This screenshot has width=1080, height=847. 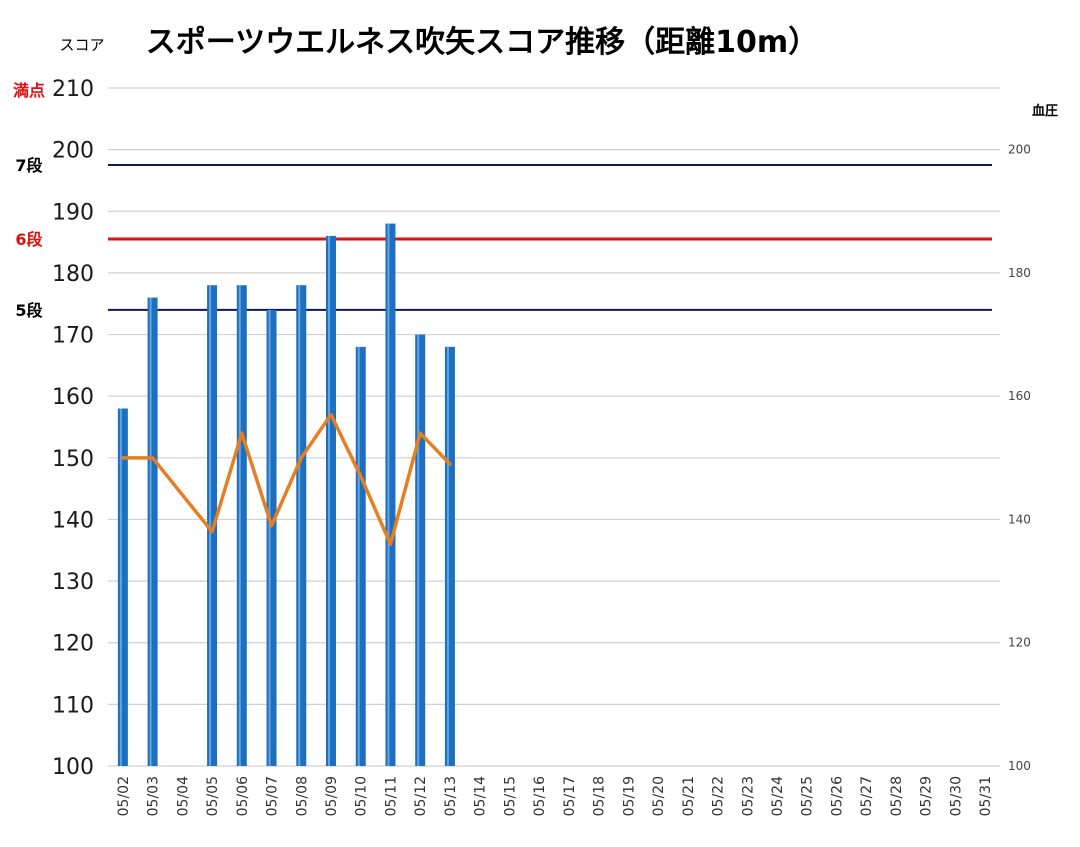 What do you see at coordinates (29, 239) in the screenshot?
I see `reference-label: 6段` at bounding box center [29, 239].